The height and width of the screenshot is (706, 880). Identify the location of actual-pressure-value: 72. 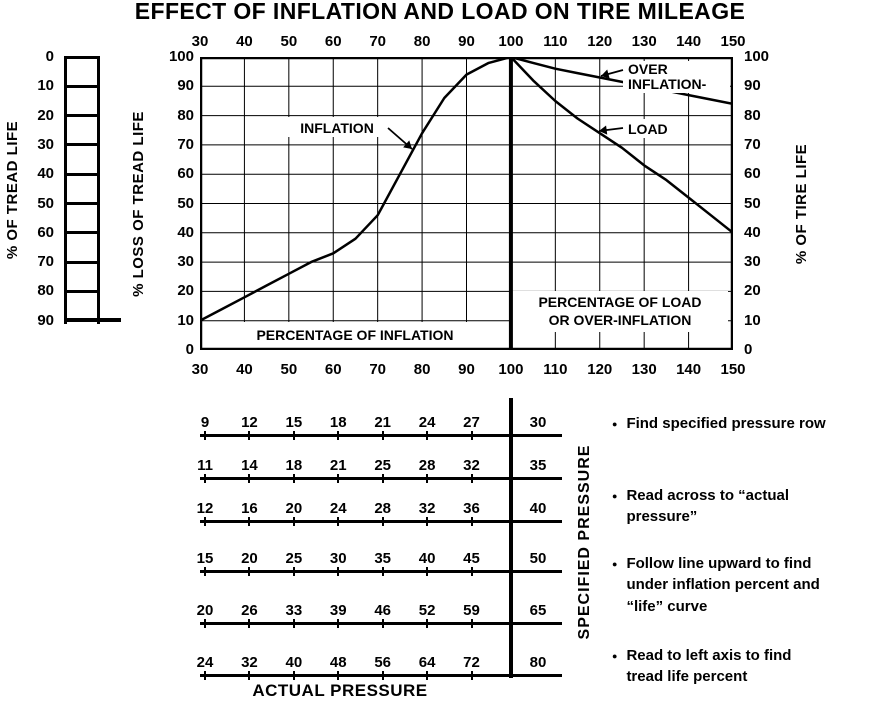
(471, 662).